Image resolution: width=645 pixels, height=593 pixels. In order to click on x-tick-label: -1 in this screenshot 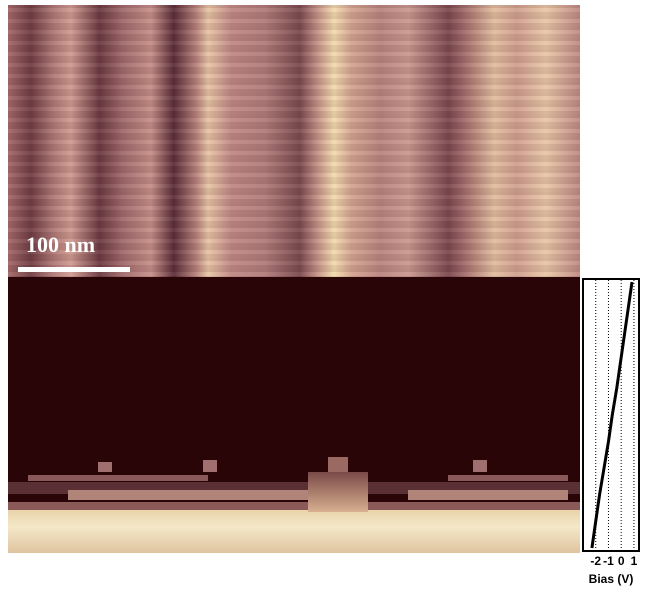, I will do `click(608, 561)`.